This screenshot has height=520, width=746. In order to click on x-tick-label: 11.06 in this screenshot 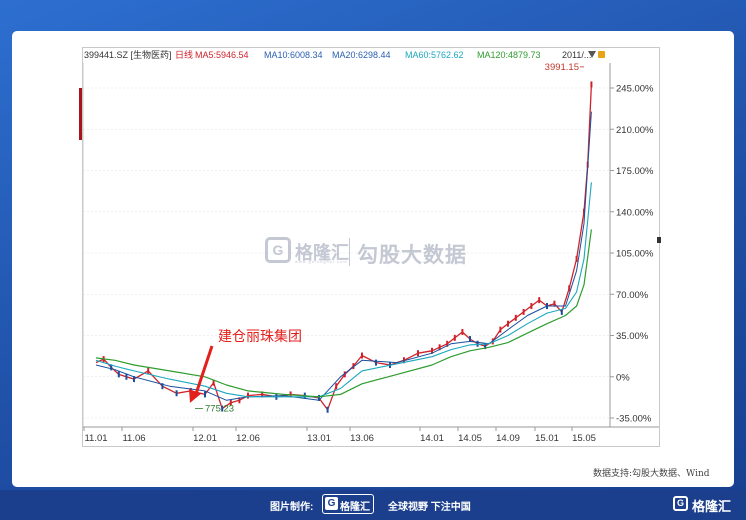, I will do `click(133, 438)`.